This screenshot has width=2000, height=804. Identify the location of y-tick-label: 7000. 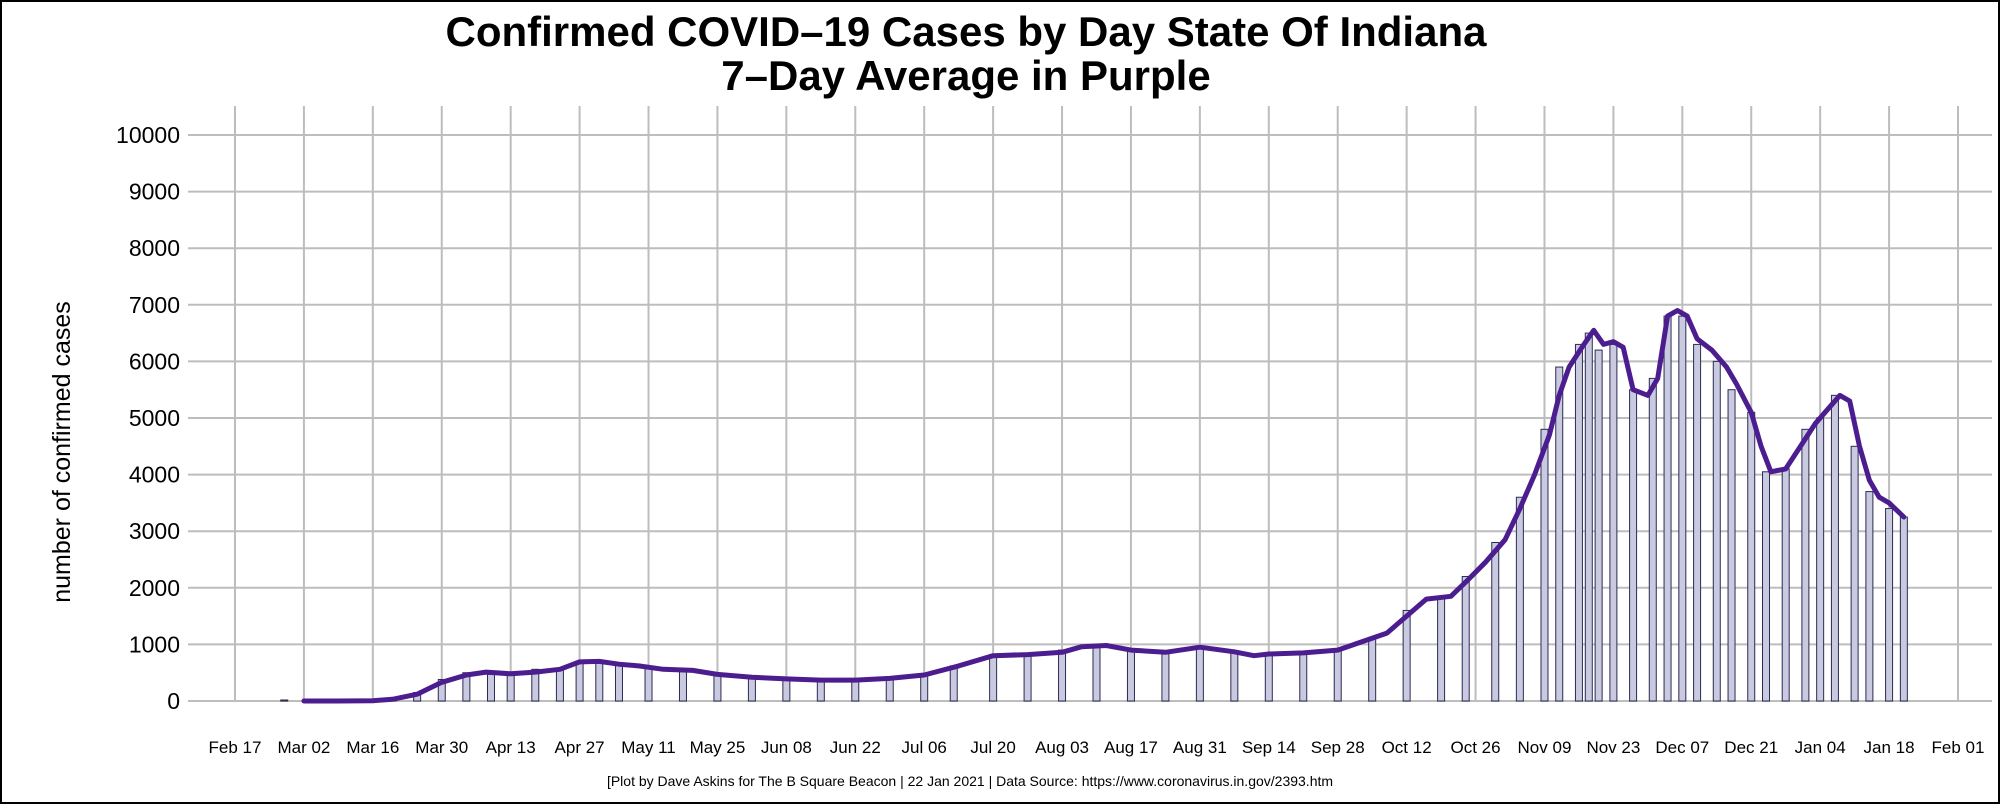
(154, 305).